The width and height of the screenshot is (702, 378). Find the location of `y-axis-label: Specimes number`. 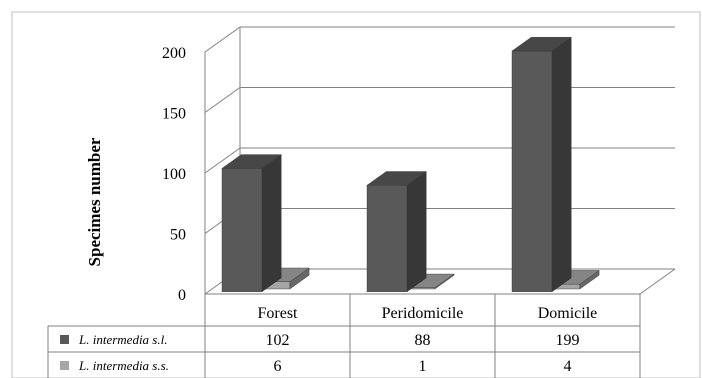

y-axis-label: Specimes number is located at coordinates (94, 201).